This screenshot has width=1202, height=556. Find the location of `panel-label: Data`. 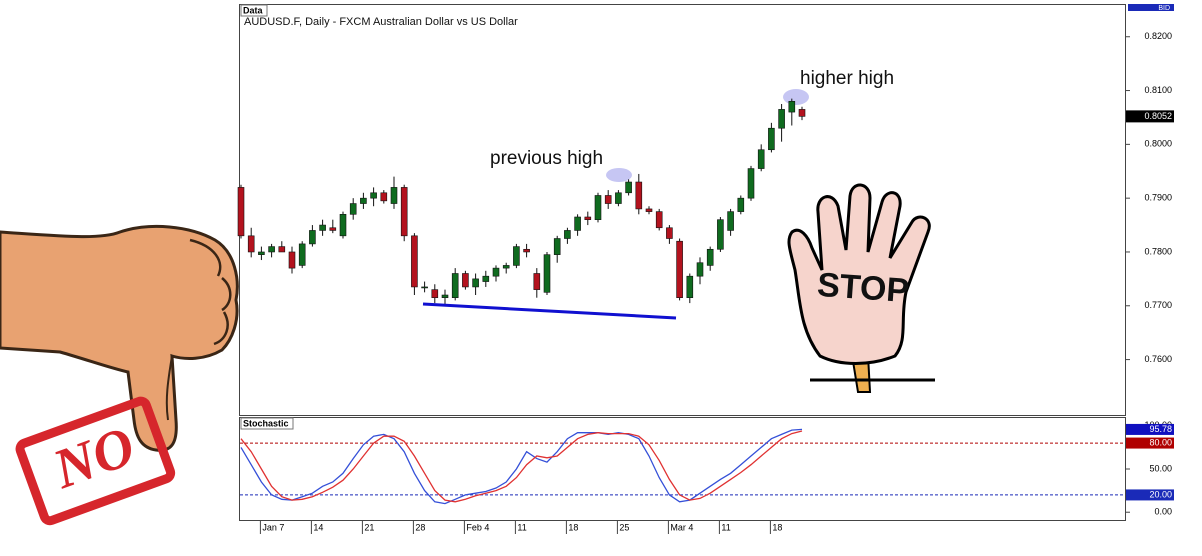

panel-label: Data is located at coordinates (253, 10).